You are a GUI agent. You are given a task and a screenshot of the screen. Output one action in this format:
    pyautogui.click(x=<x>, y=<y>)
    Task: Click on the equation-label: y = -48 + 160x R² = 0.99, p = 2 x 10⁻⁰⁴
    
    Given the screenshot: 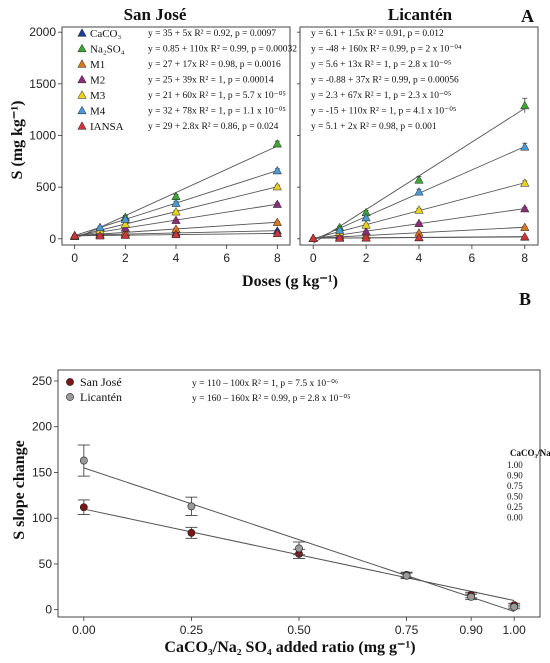 What is the action you would take?
    pyautogui.click(x=386, y=49)
    